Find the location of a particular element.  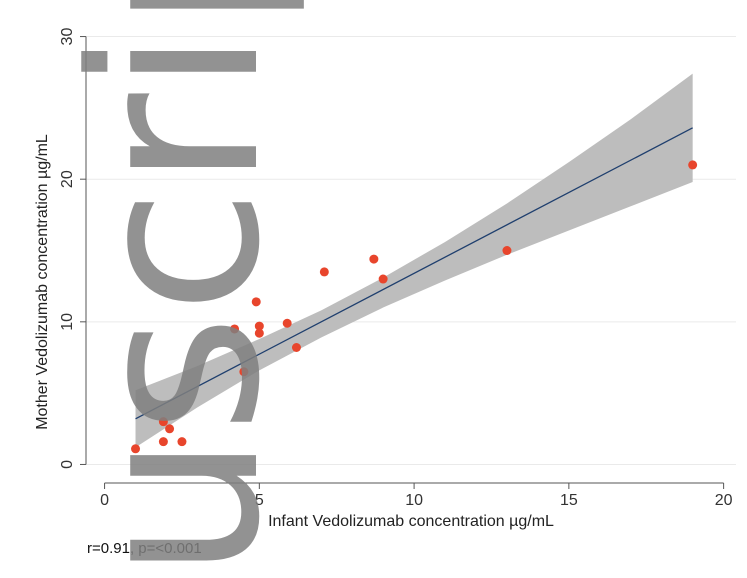

x-axis-title: Infant Vedolizumab concentration µg/mL is located at coordinates (411, 521).